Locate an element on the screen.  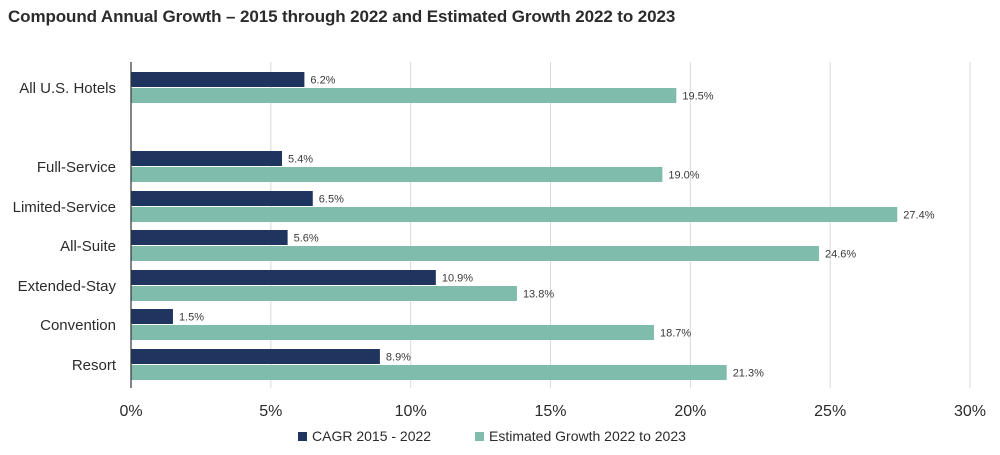
legend-label: Estimated Growth 2022 to 2023 is located at coordinates (587, 436).